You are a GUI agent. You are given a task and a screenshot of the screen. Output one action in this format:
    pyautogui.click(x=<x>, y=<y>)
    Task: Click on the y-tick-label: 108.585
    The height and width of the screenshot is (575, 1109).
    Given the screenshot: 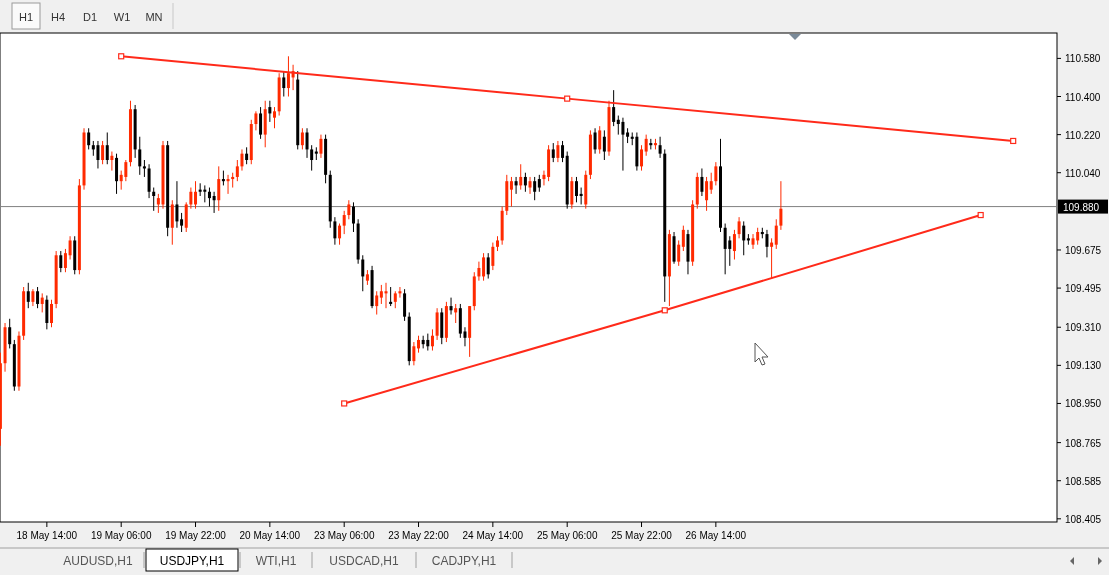 What is the action you would take?
    pyautogui.click(x=1083, y=481)
    